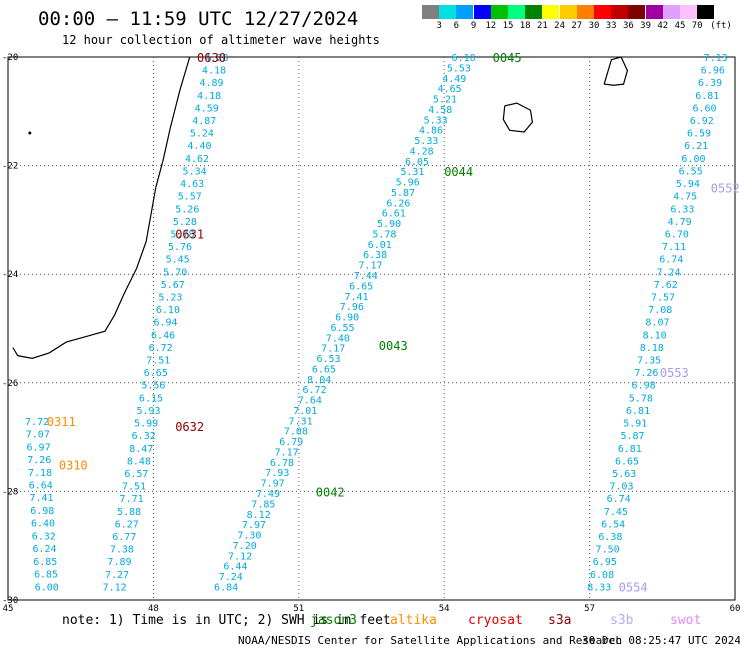 This screenshot has width=740, height=650. What do you see at coordinates (384, 234) in the screenshot?
I see `wave-height-value: 5.78` at bounding box center [384, 234].